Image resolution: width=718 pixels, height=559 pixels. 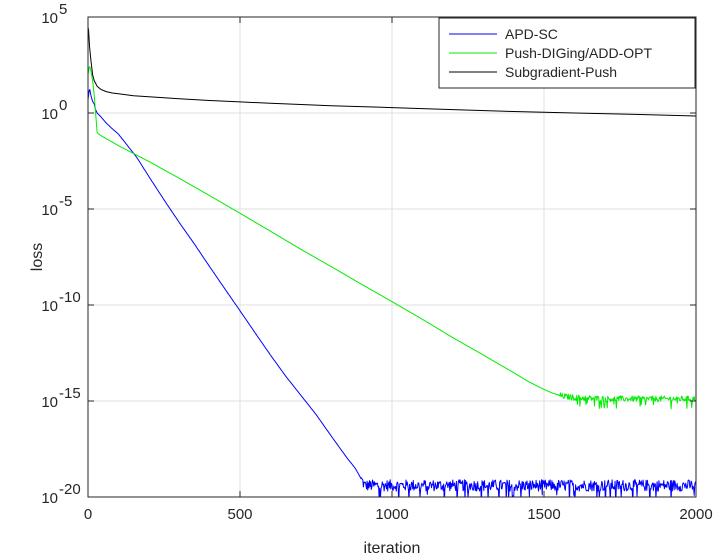 I want to click on x-tick-label: 500, so click(x=239, y=514).